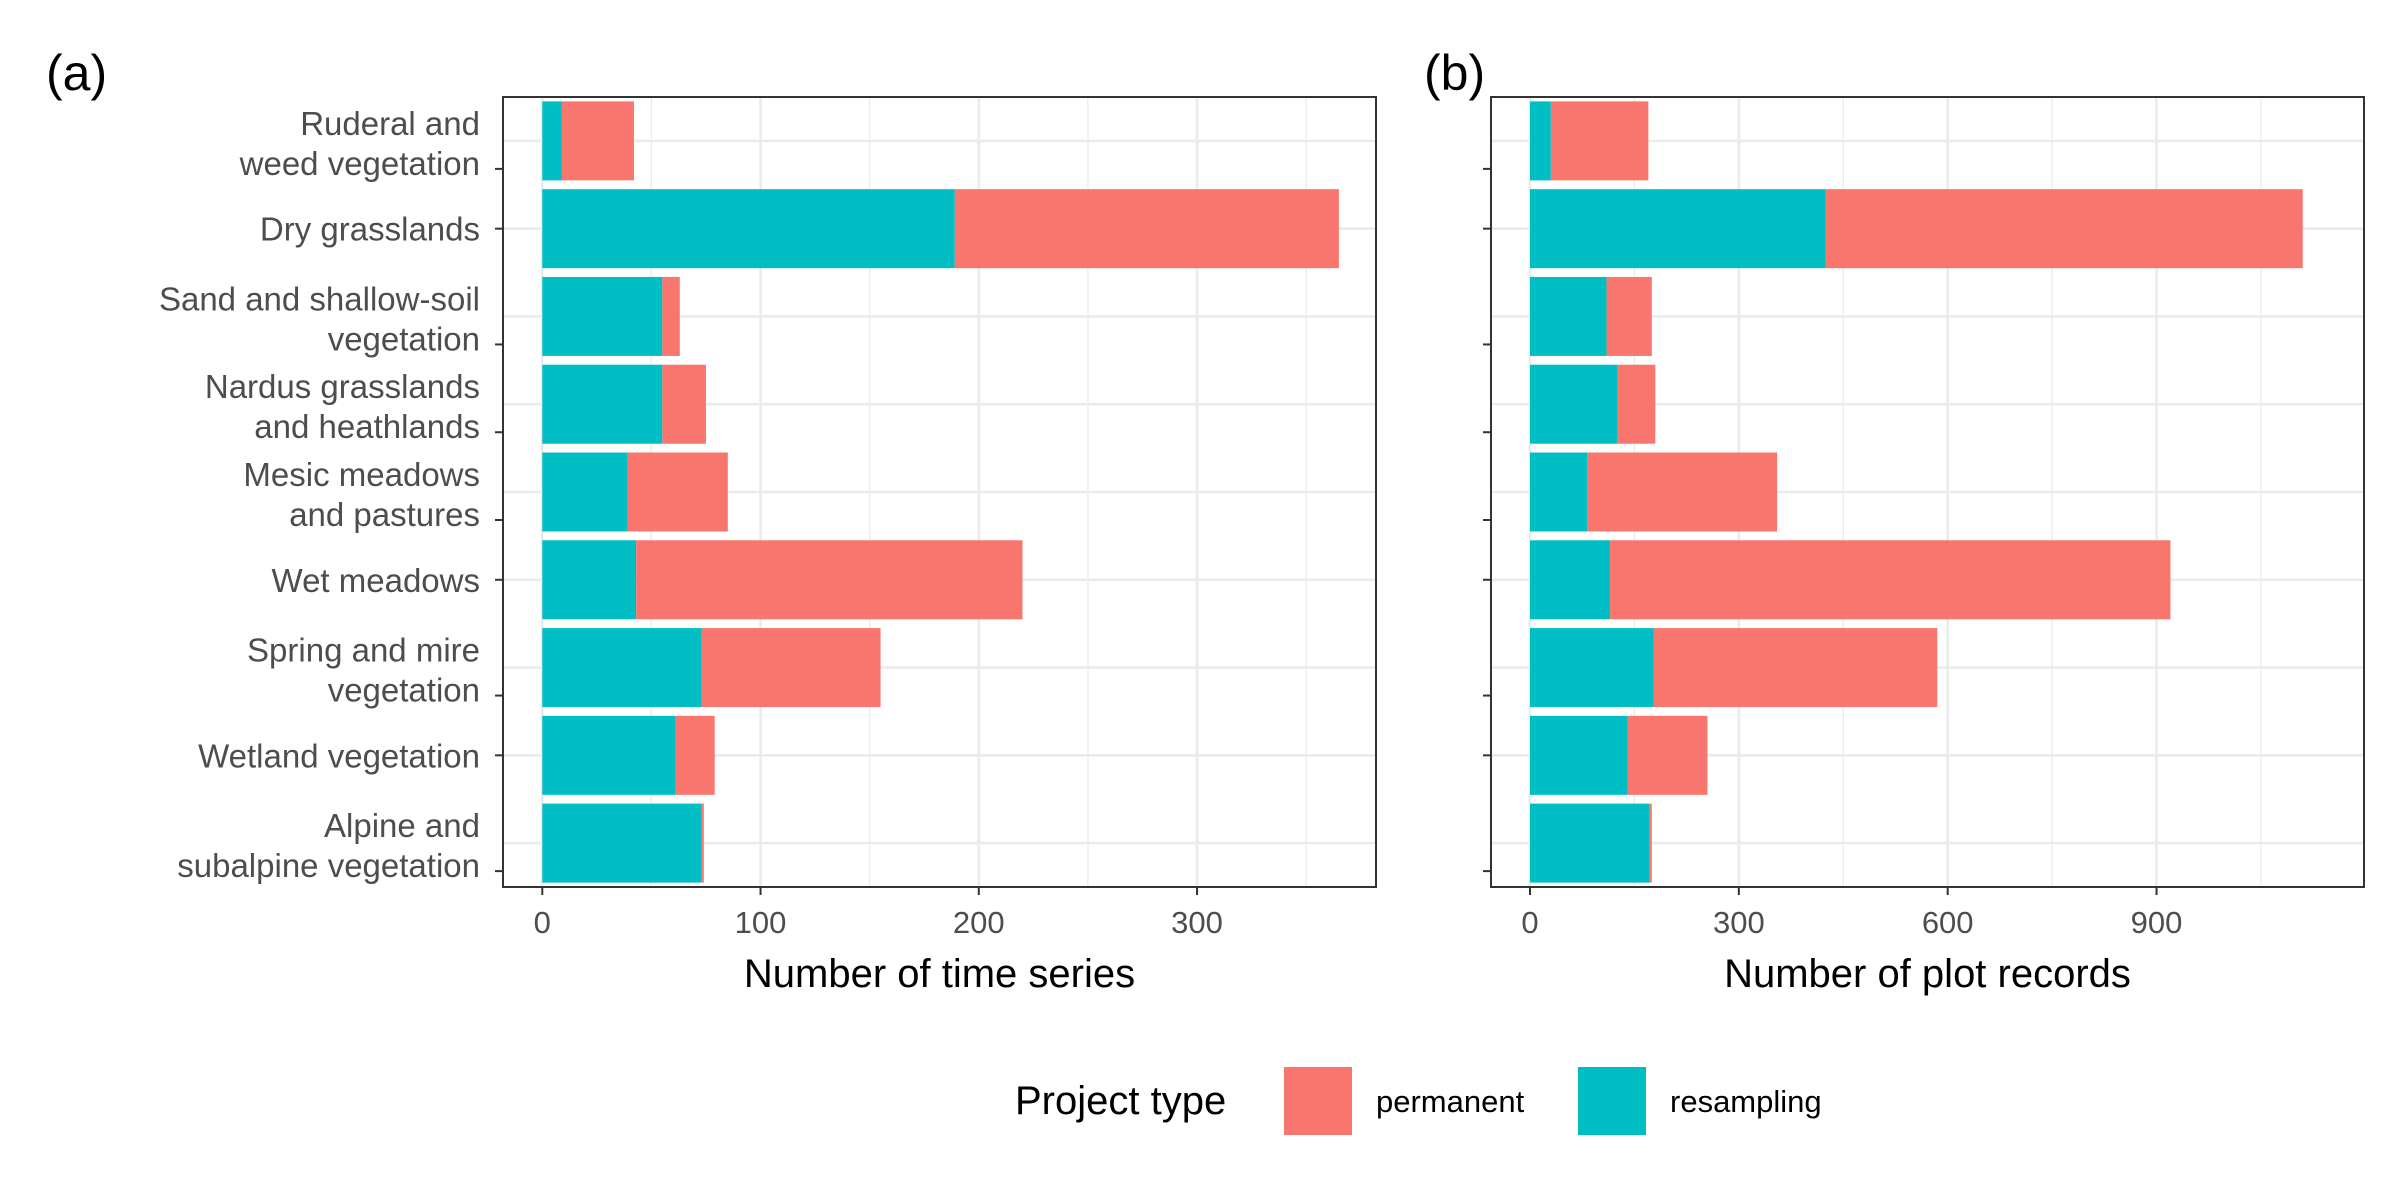  What do you see at coordinates (402, 825) in the screenshot?
I see `y-category-label: Alpine and` at bounding box center [402, 825].